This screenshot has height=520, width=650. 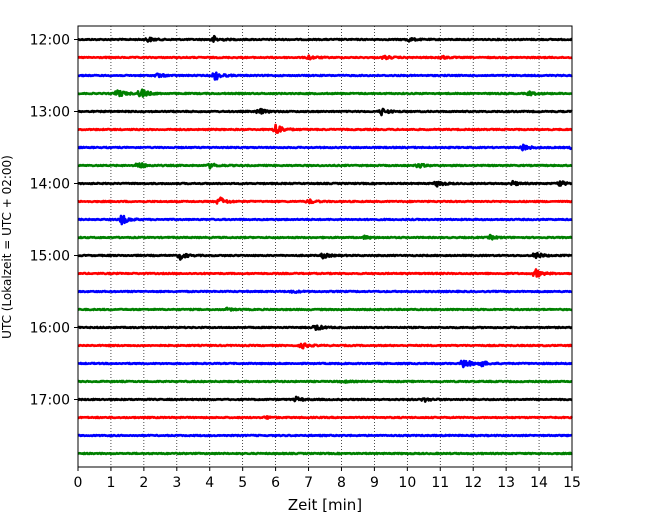 What do you see at coordinates (473, 483) in the screenshot?
I see `x-tick-label: 12` at bounding box center [473, 483].